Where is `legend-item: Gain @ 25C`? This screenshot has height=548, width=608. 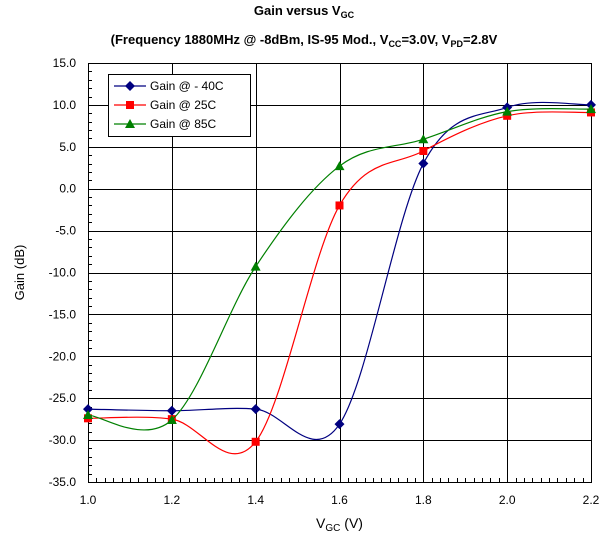 legend-item: Gain @ 25C is located at coordinates (165, 105).